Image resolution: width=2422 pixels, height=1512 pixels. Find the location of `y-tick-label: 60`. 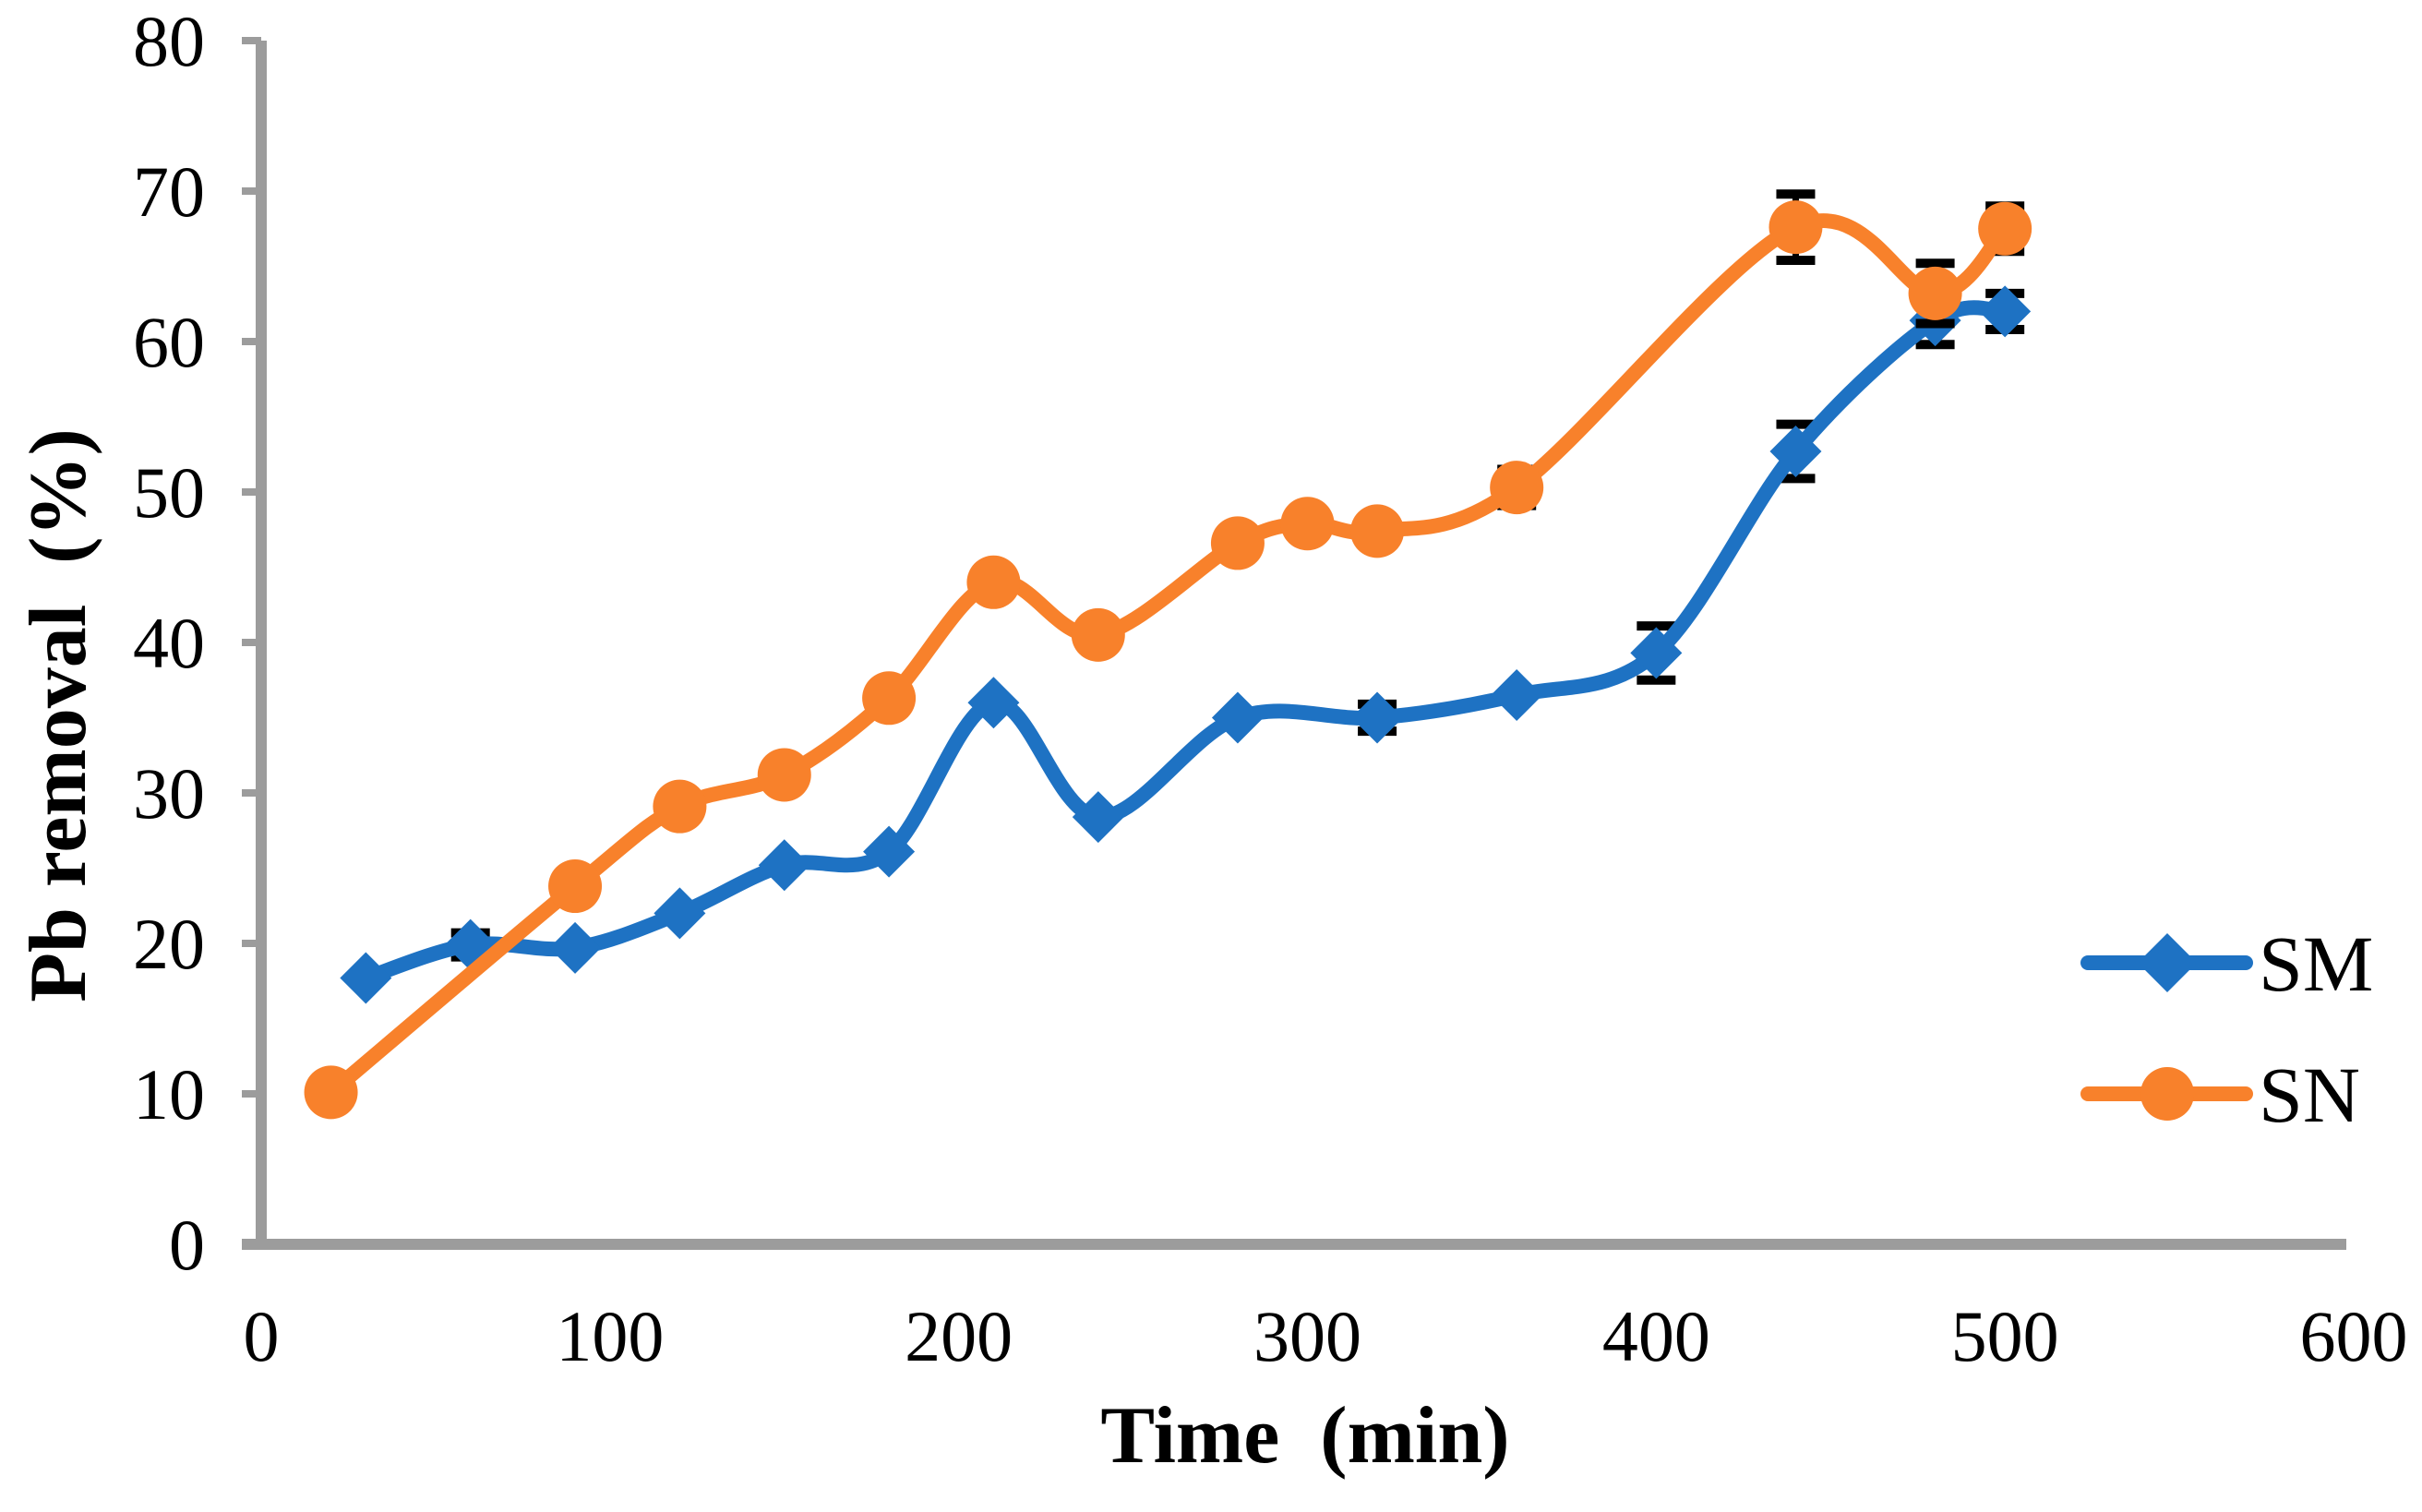

y-tick-label: 60 is located at coordinates (169, 342).